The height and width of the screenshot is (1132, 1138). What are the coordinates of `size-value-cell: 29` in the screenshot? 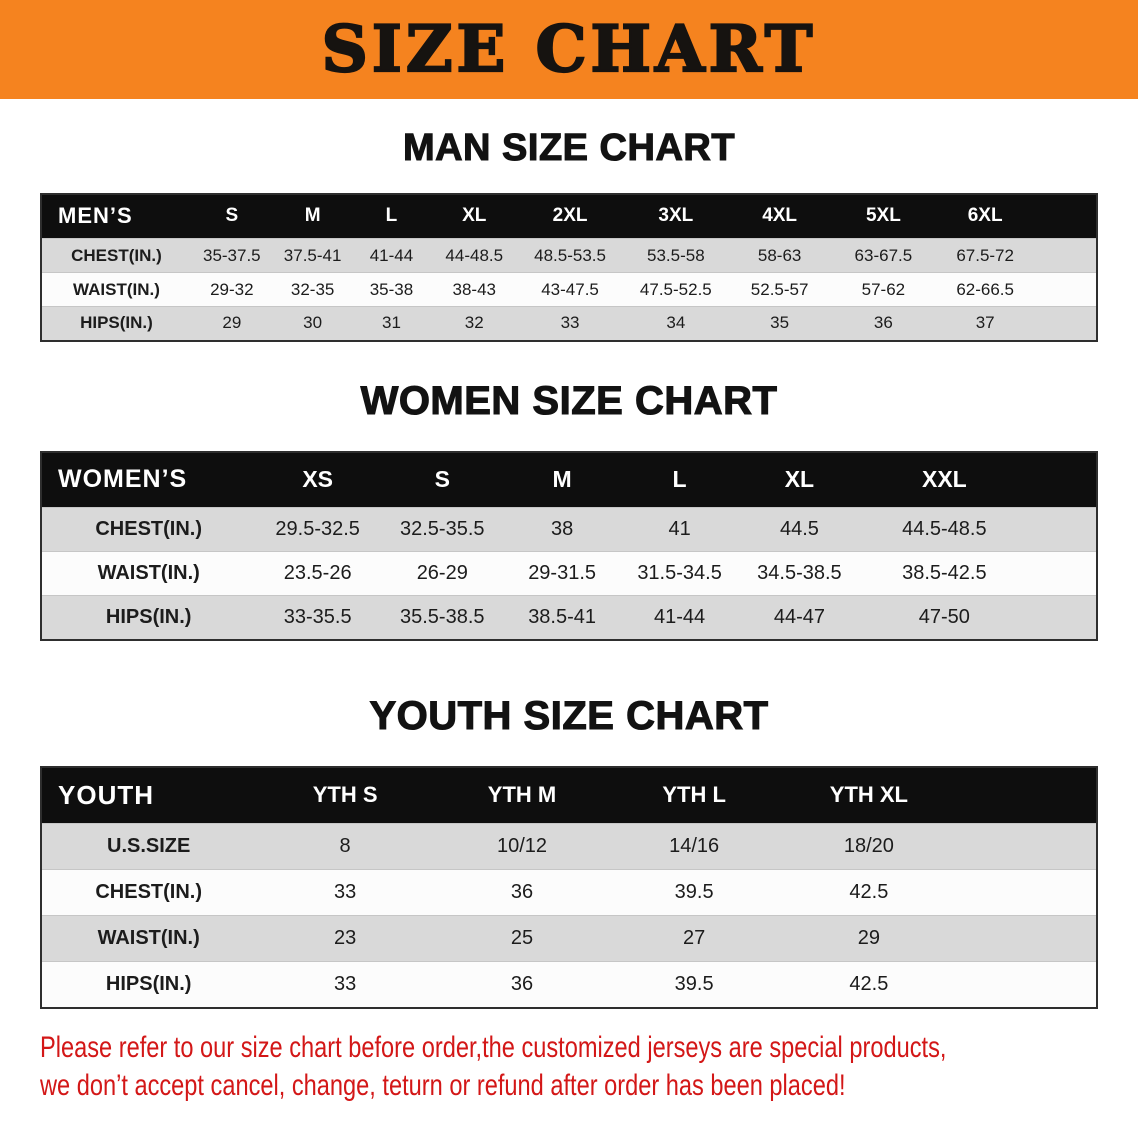 It's located at (869, 938).